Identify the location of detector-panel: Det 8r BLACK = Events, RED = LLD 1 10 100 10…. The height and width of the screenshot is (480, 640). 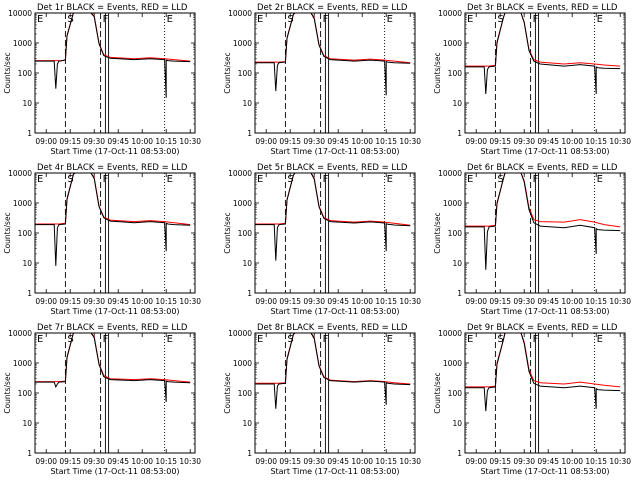
(322, 399).